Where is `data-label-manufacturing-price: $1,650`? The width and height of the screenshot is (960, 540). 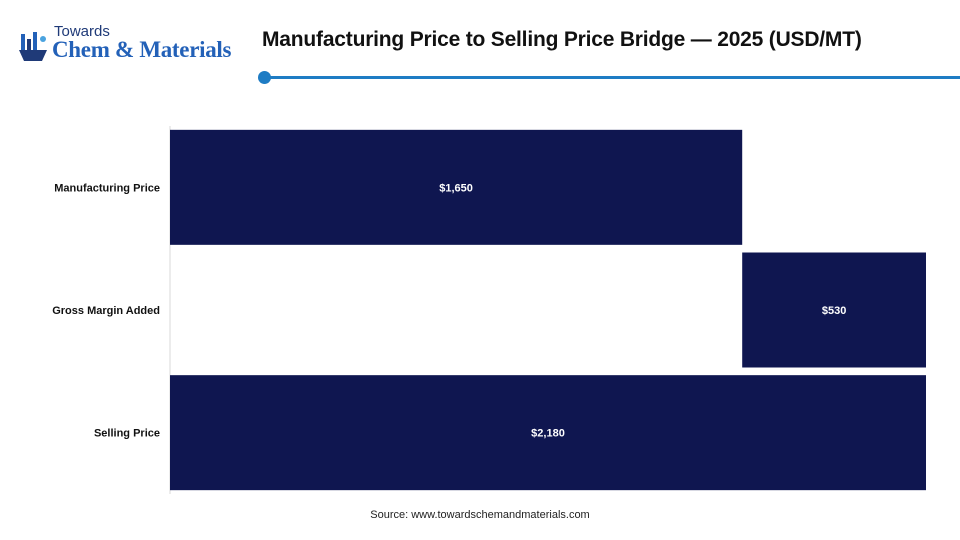 data-label-manufacturing-price: $1,650 is located at coordinates (456, 188).